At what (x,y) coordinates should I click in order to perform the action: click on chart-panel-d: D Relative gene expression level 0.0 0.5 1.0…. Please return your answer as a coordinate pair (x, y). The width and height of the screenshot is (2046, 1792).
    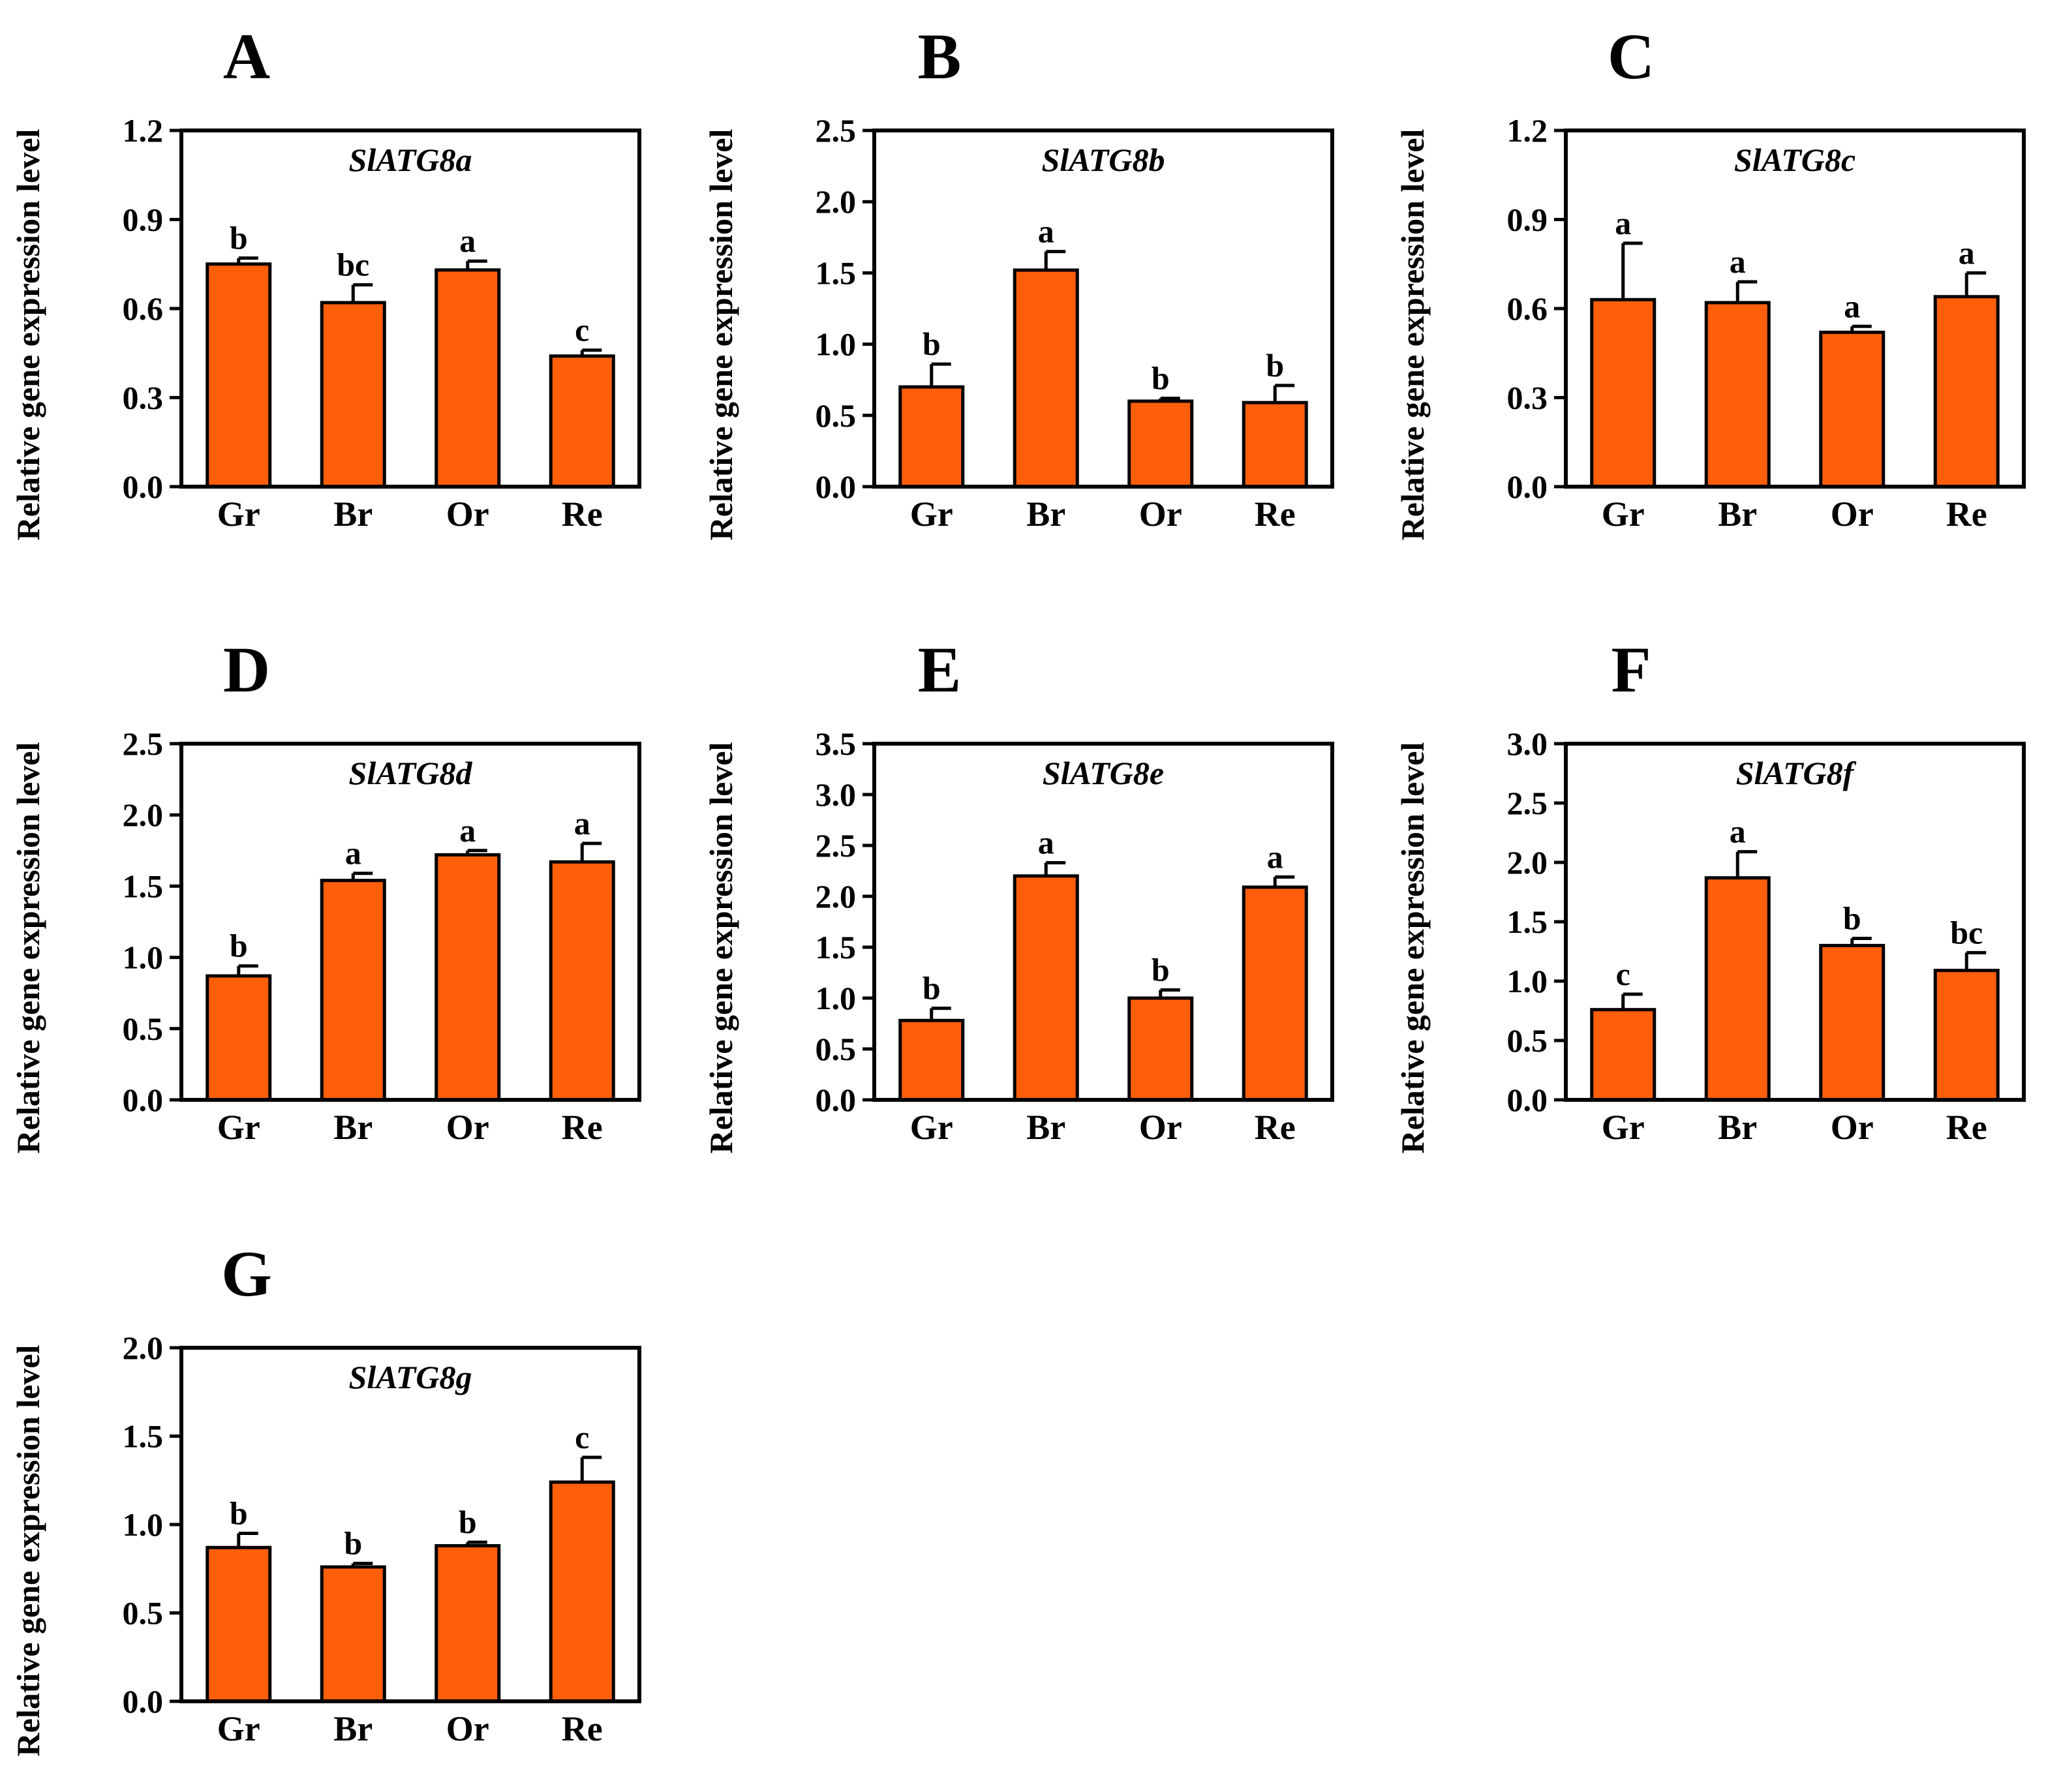
    Looking at the image, I should click on (325, 893).